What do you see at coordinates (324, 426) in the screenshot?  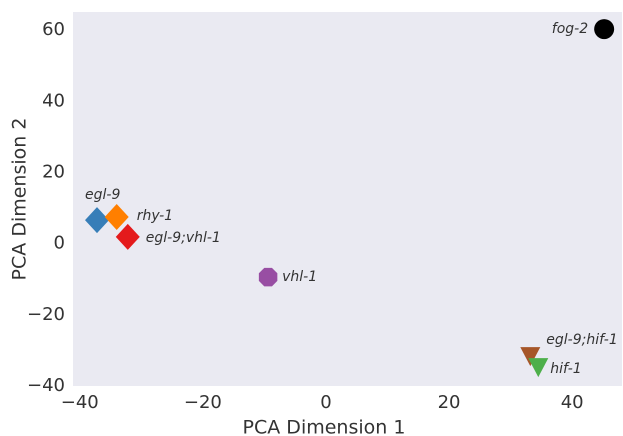 I see `x-axis-label: PCA Dimension 1` at bounding box center [324, 426].